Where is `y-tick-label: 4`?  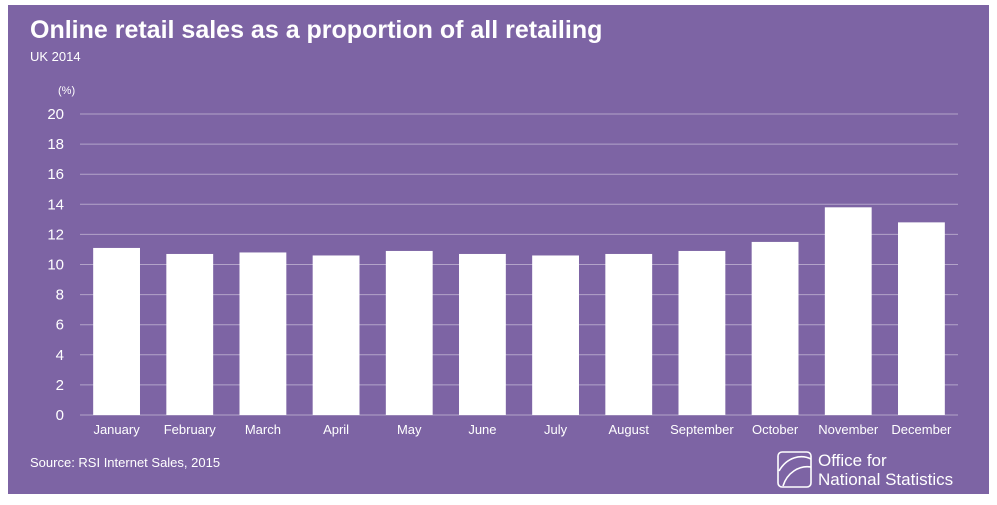 y-tick-label: 4 is located at coordinates (60, 355).